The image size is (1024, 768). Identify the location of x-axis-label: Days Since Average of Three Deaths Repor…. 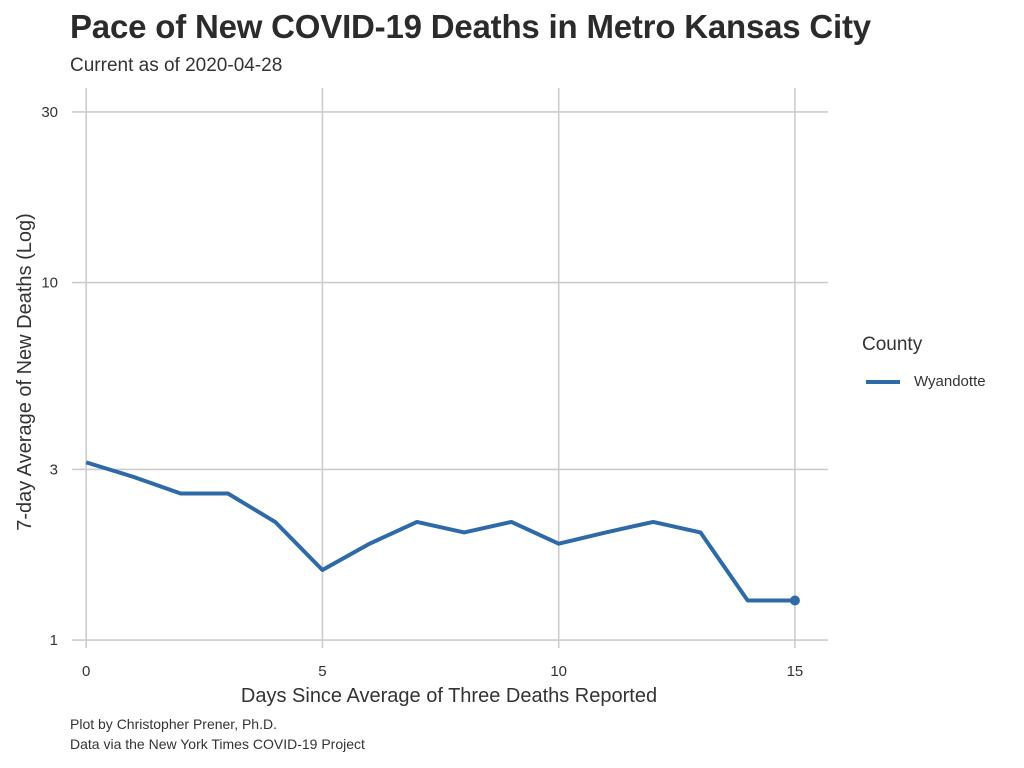
(449, 696).